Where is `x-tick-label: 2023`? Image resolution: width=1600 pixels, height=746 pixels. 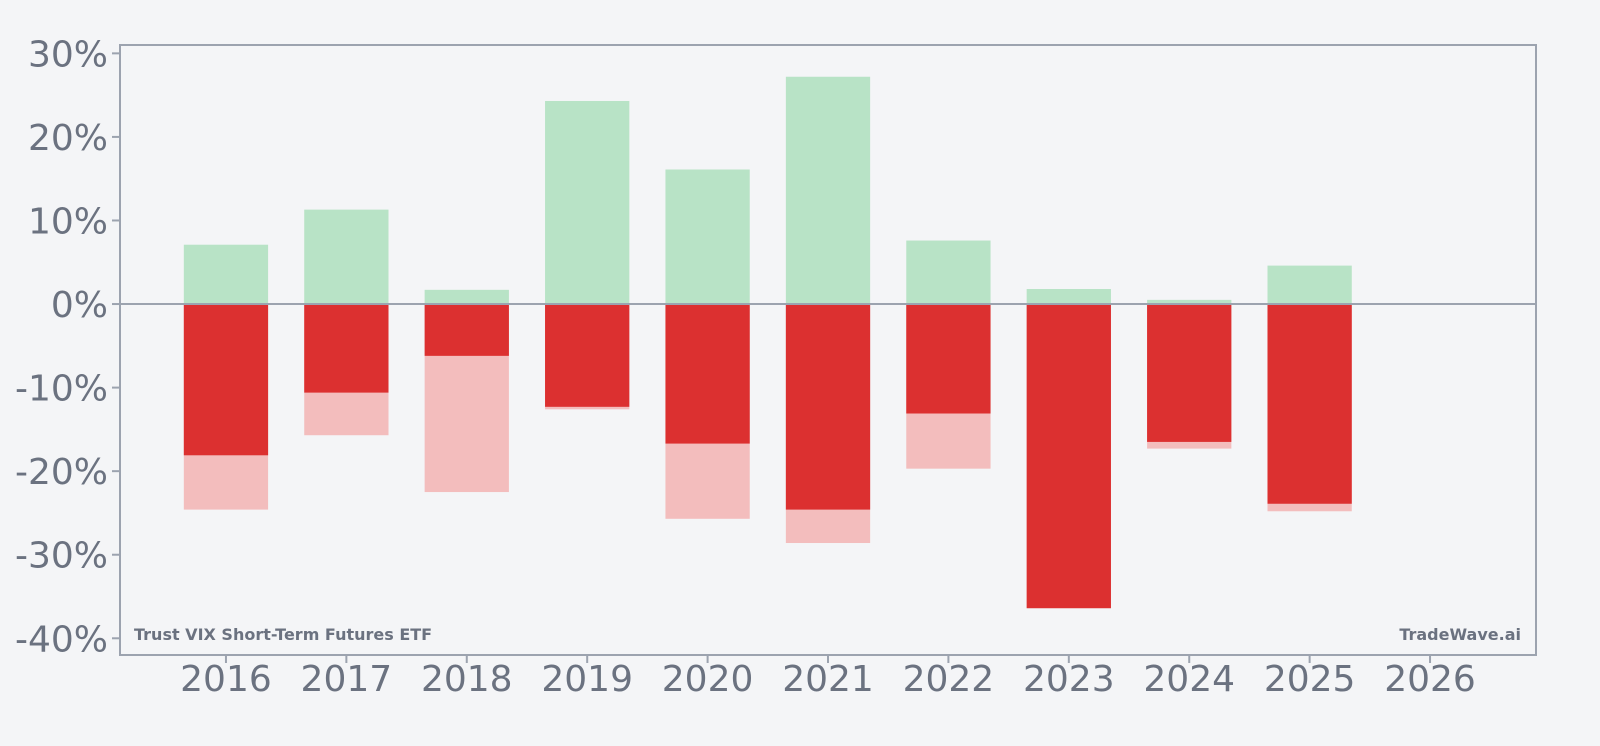 x-tick-label: 2023 is located at coordinates (1069, 679).